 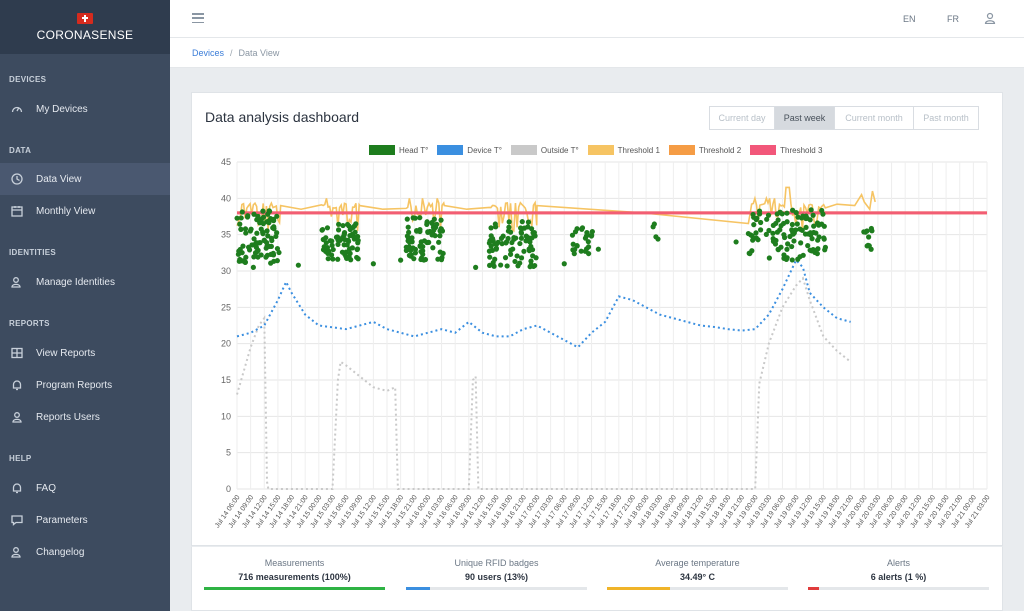 What do you see at coordinates (909, 19) in the screenshot?
I see `language-en-button: EN` at bounding box center [909, 19].